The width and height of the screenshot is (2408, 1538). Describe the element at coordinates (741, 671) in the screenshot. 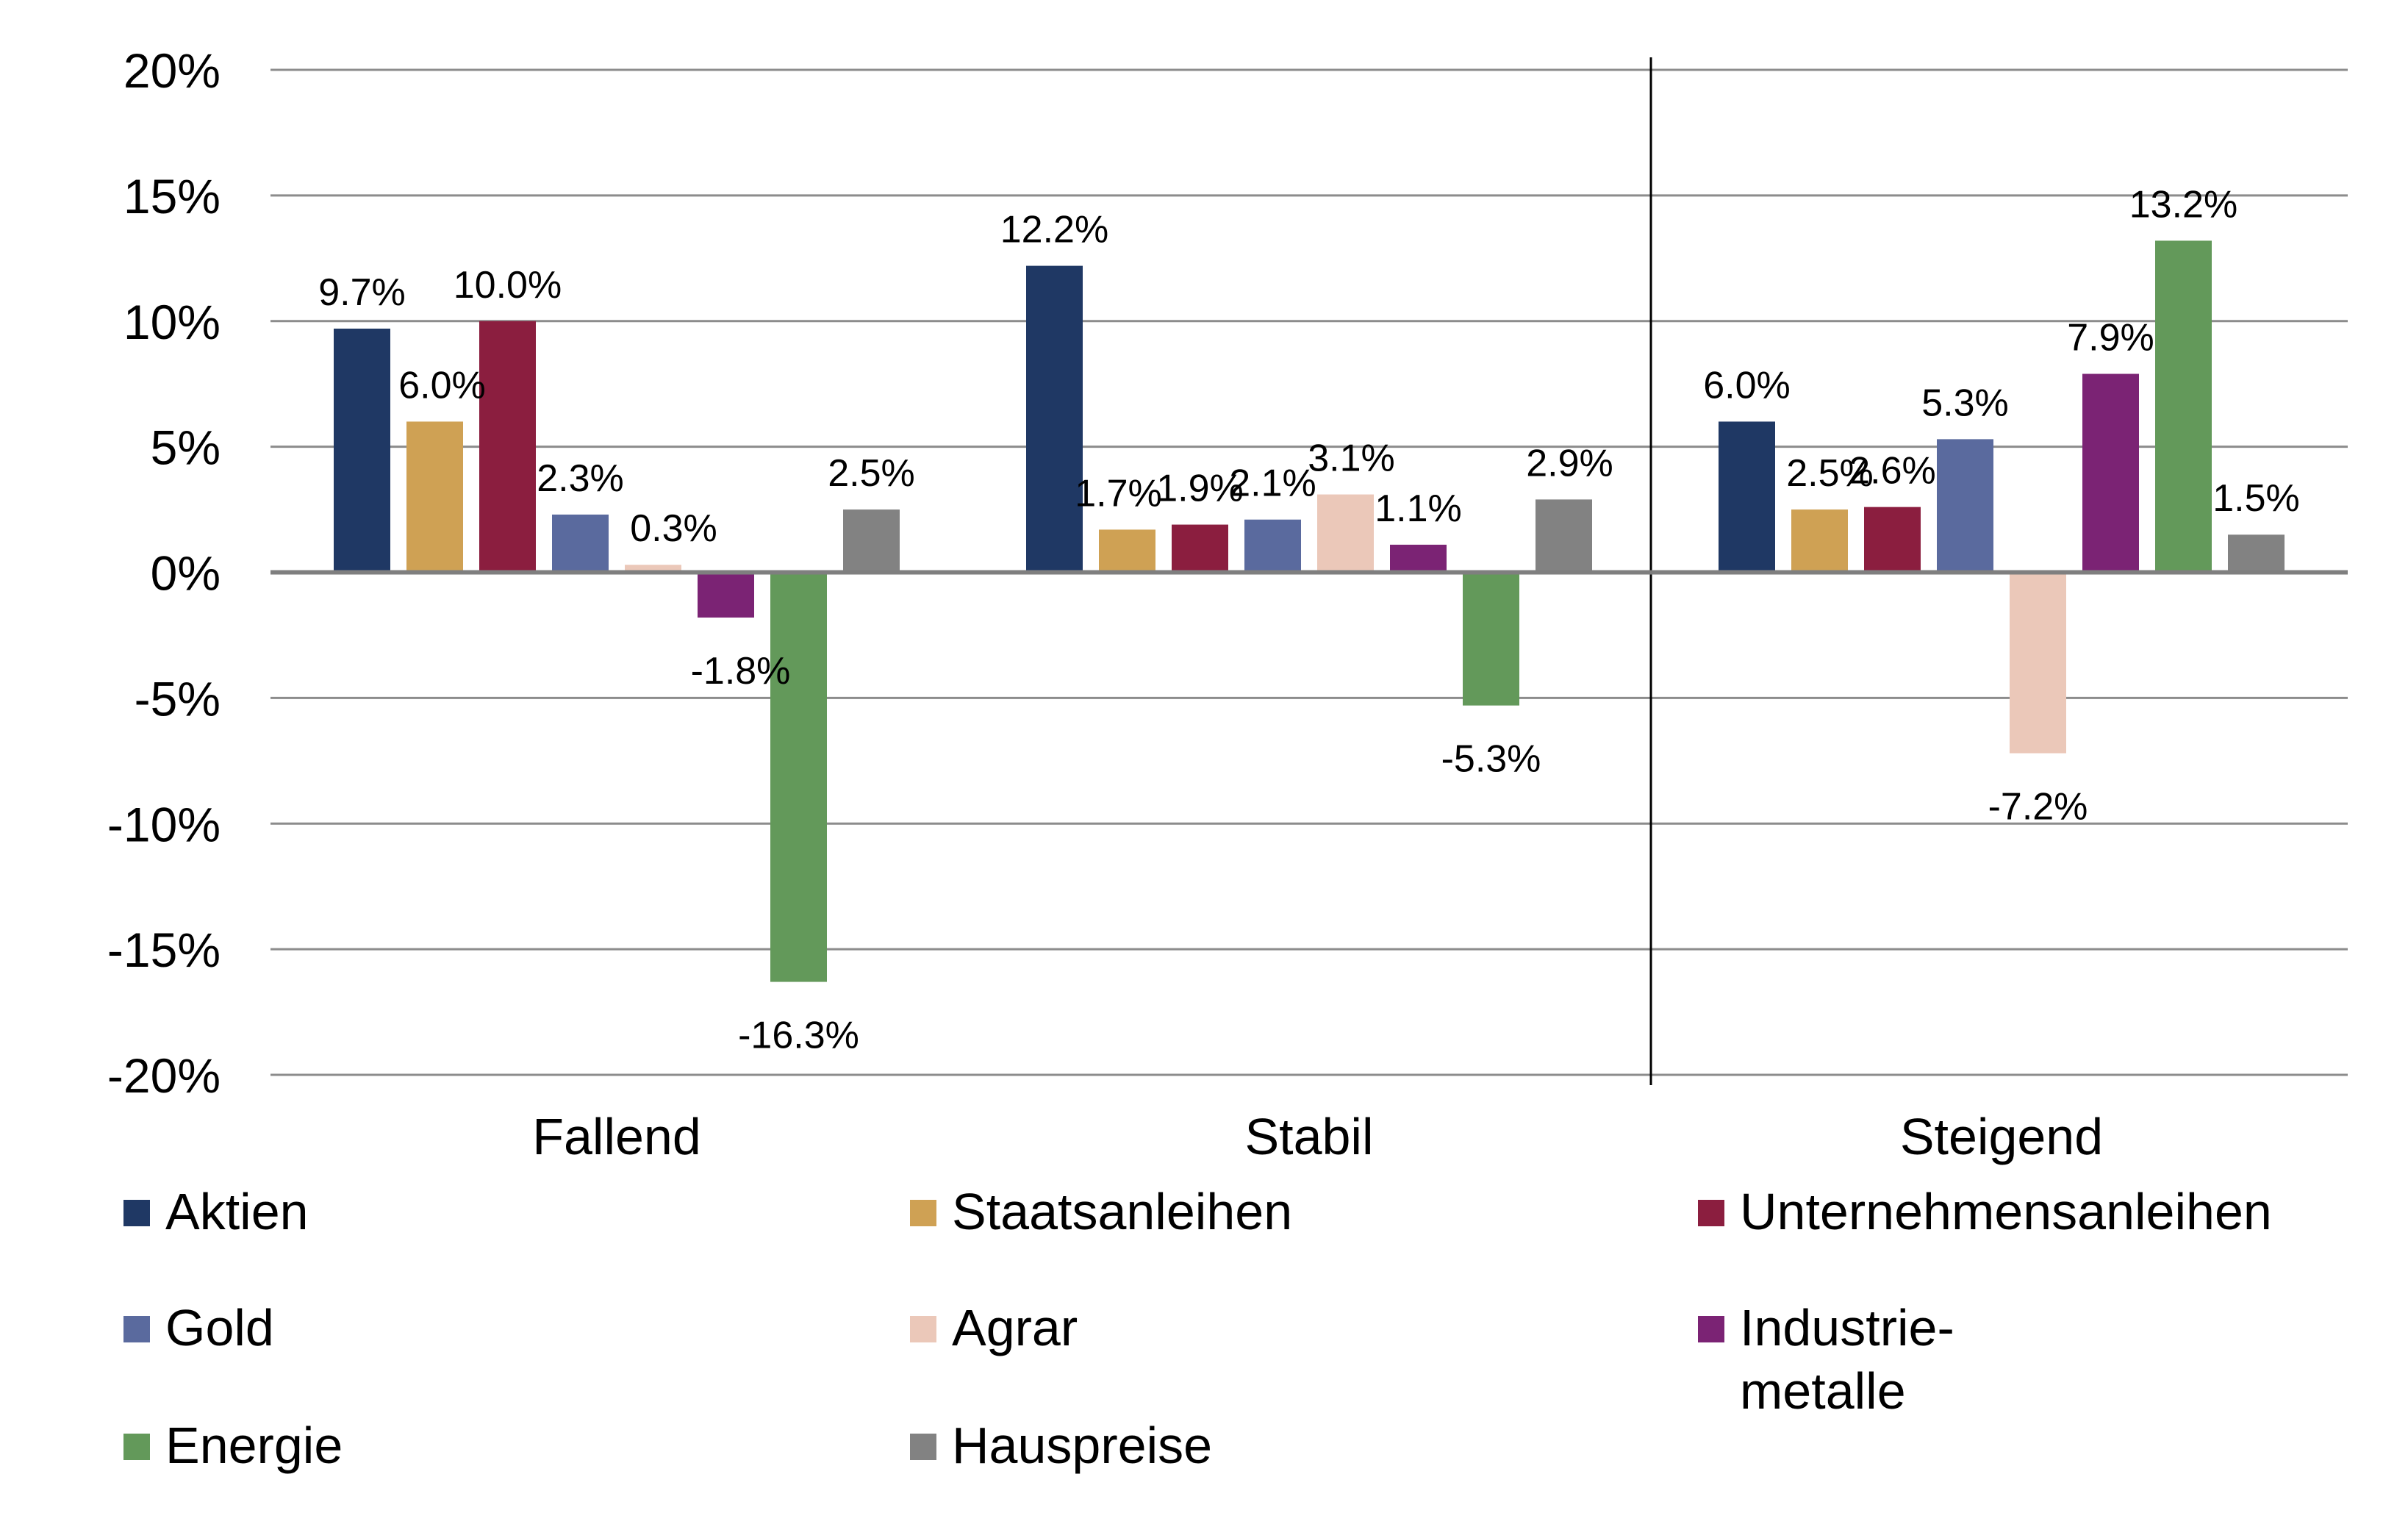

I see `data-label: -1.8%` at that location.